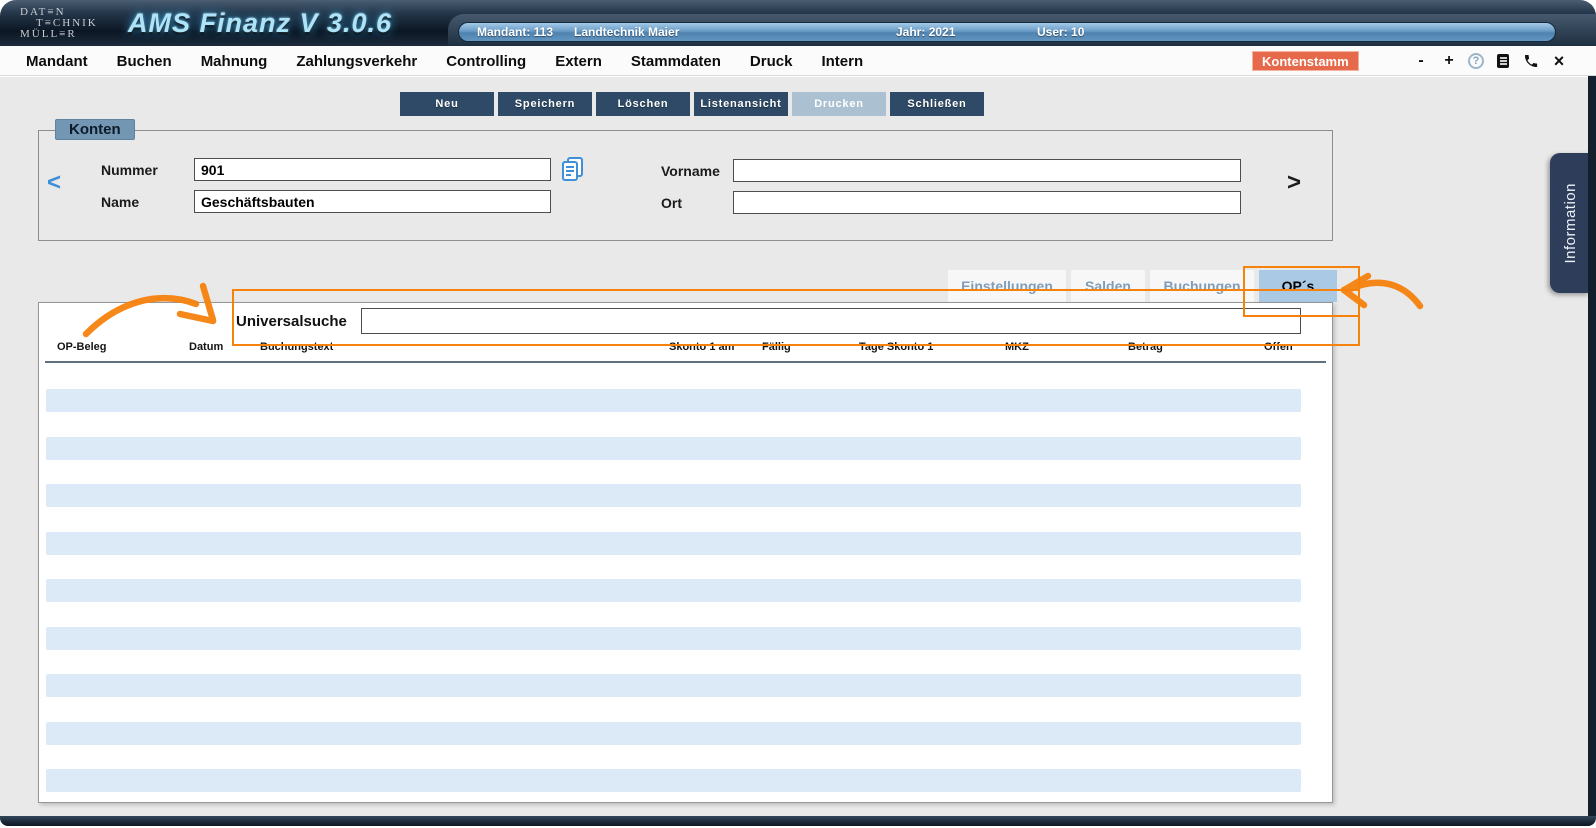 The width and height of the screenshot is (1596, 828). What do you see at coordinates (771, 61) in the screenshot?
I see `menu-druck: Druck` at bounding box center [771, 61].